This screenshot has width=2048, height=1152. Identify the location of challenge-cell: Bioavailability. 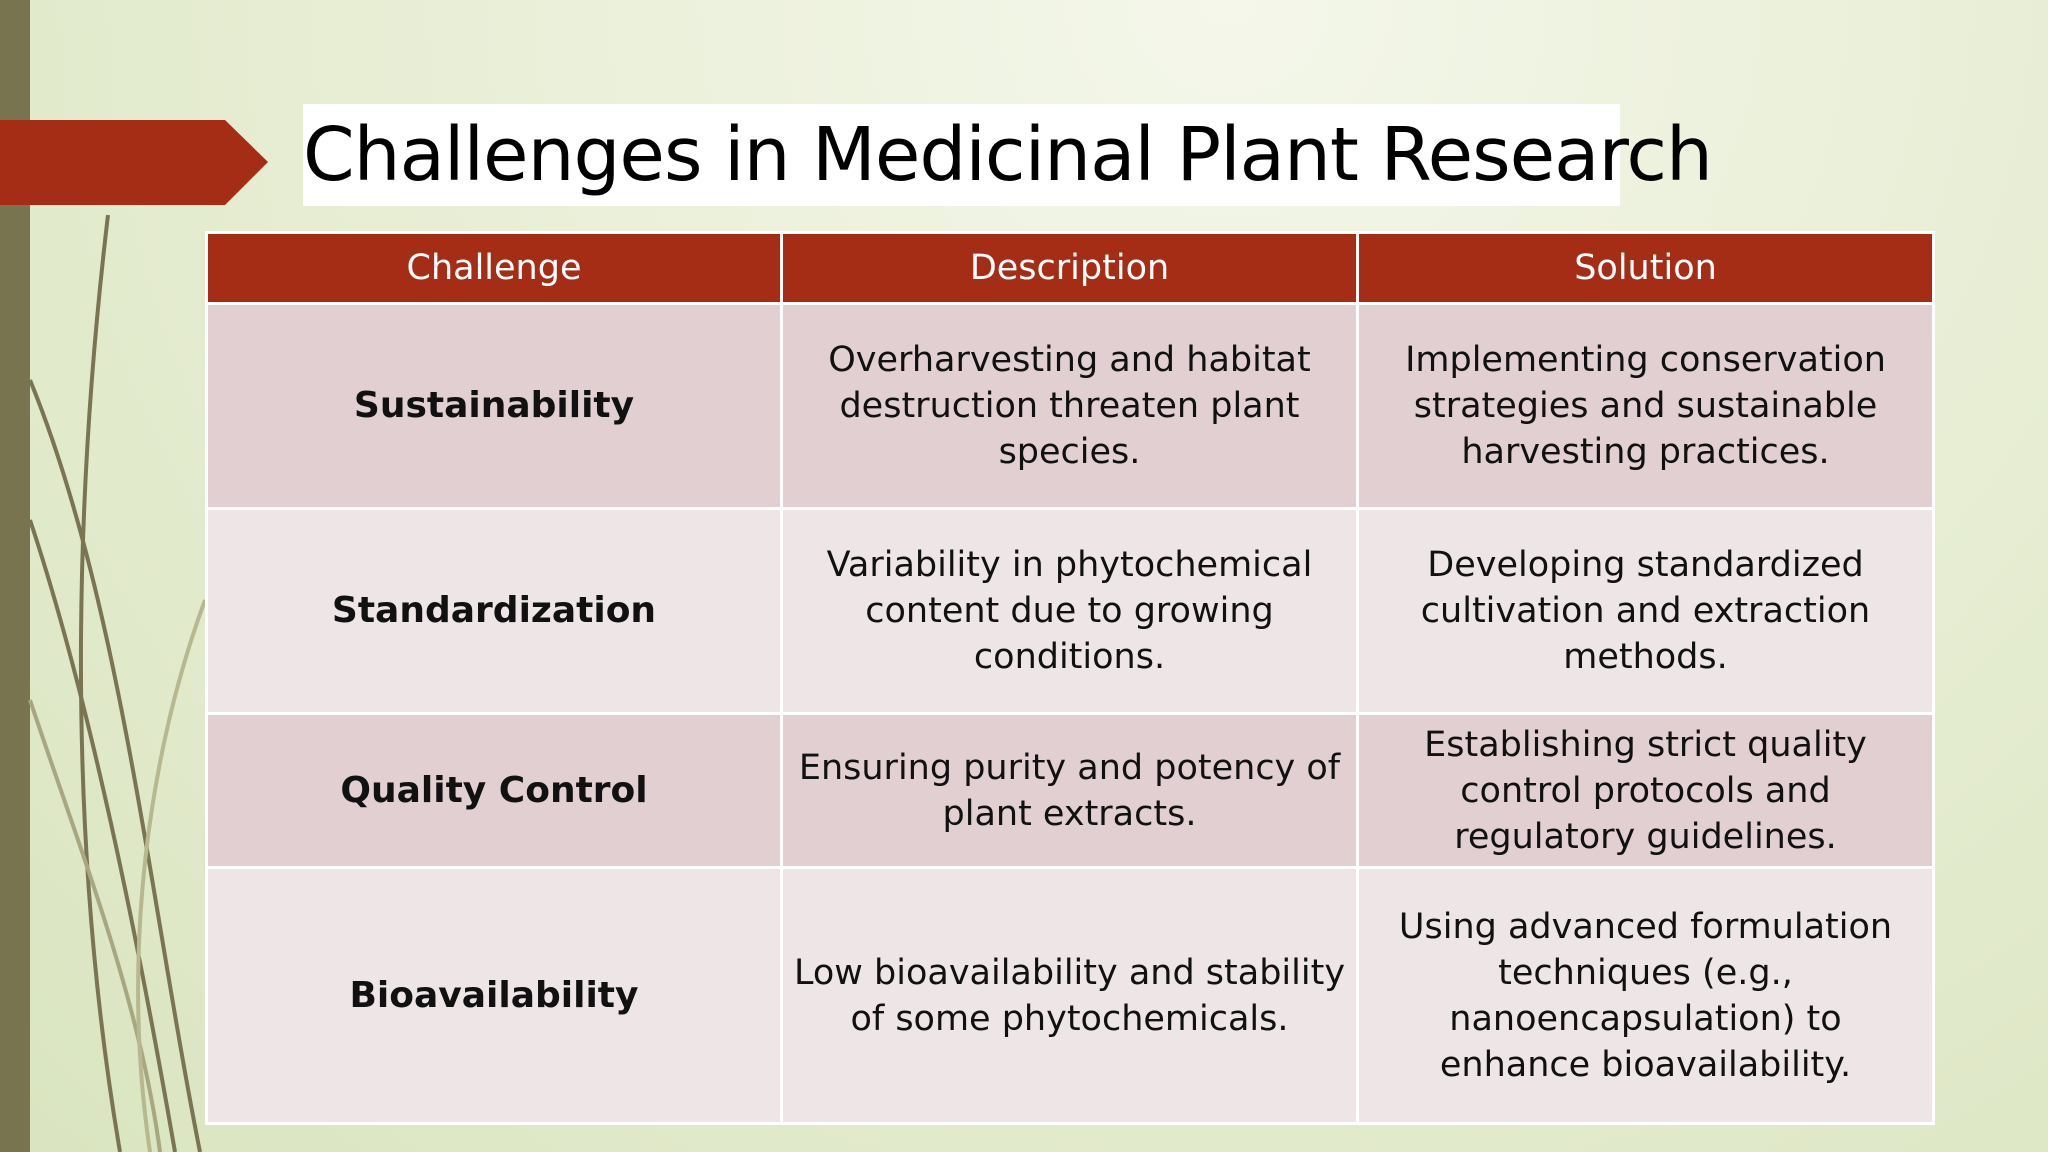
(494, 995).